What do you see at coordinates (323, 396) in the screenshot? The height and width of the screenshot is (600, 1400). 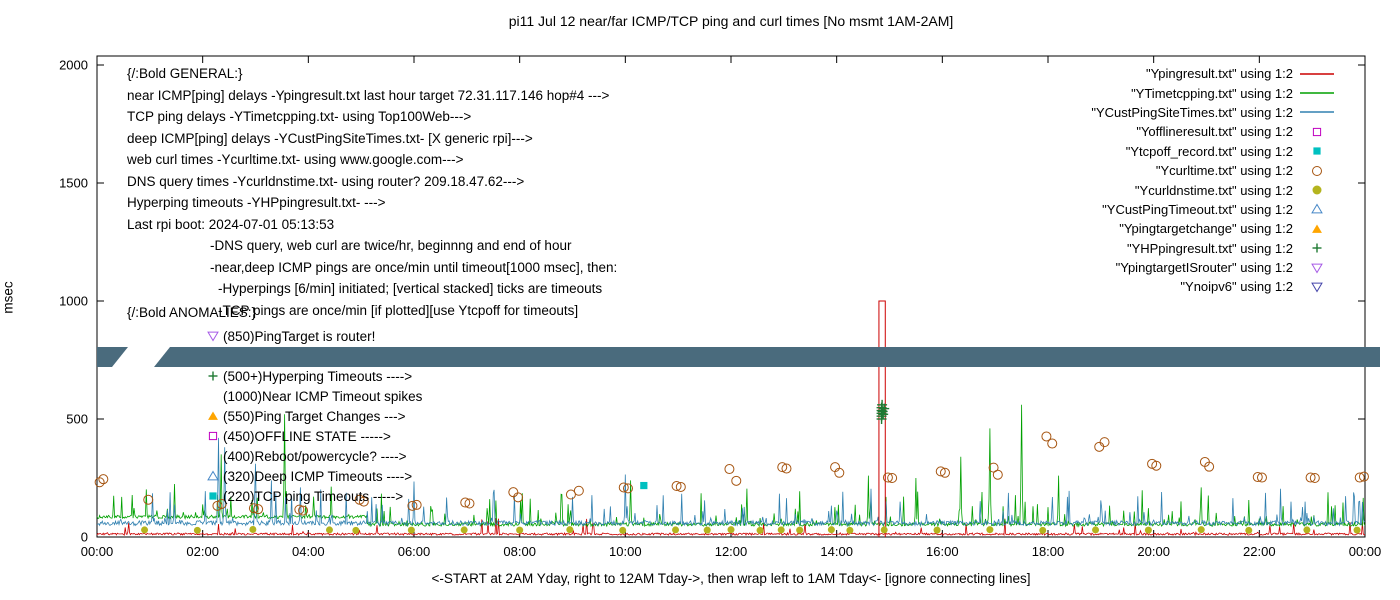 I see `anomaly-text: (1000)Near ICMP Timeout spikes` at bounding box center [323, 396].